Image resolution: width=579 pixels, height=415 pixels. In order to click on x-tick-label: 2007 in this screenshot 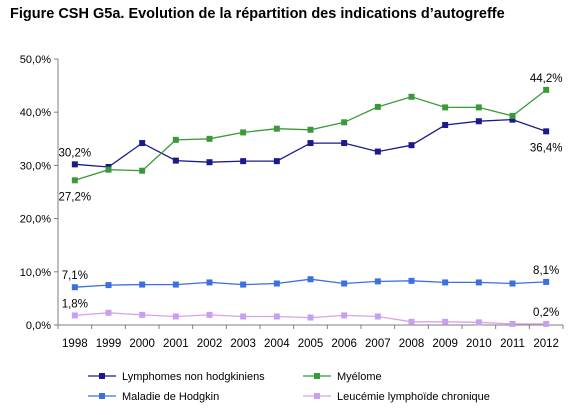, I will do `click(378, 344)`.